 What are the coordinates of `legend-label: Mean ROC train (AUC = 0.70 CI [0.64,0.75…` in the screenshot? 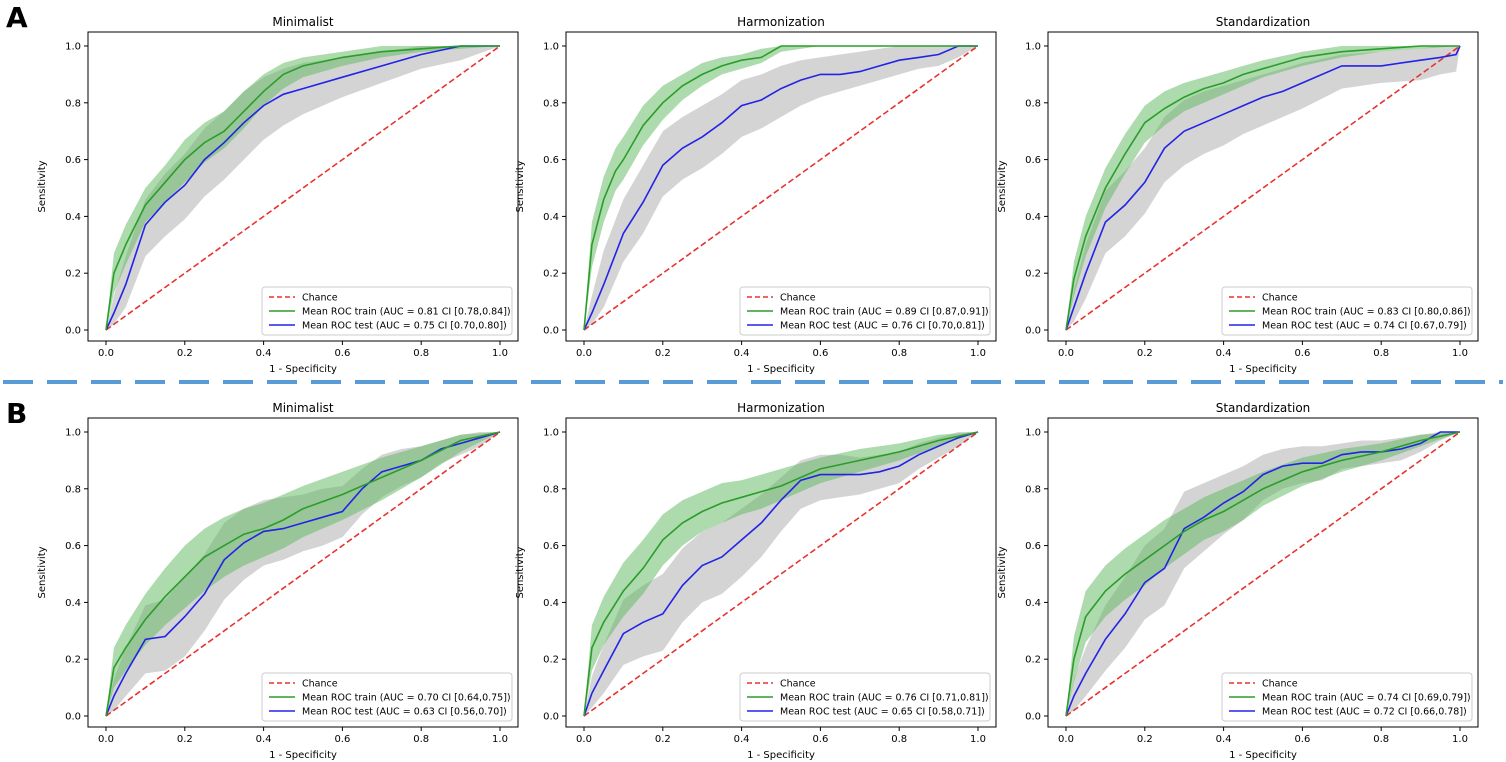 It's located at (406, 698).